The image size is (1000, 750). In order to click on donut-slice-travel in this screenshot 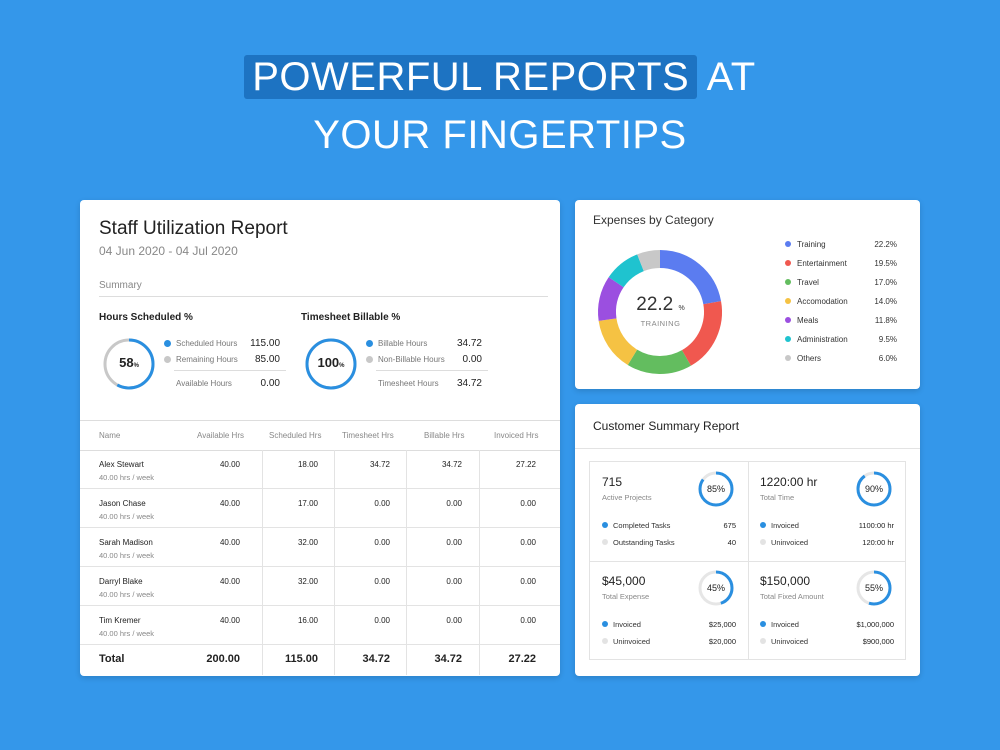, I will do `click(659, 361)`.